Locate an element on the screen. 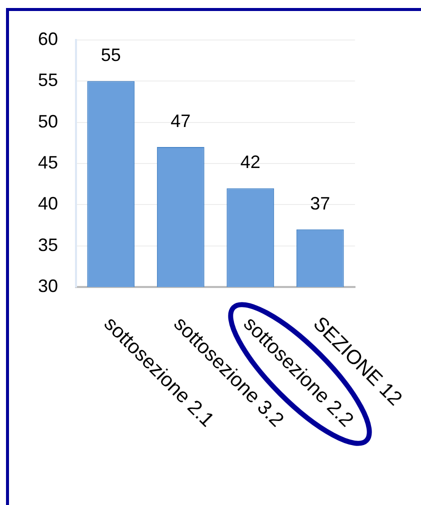 The height and width of the screenshot is (505, 421). data-label: 47 is located at coordinates (180, 121).